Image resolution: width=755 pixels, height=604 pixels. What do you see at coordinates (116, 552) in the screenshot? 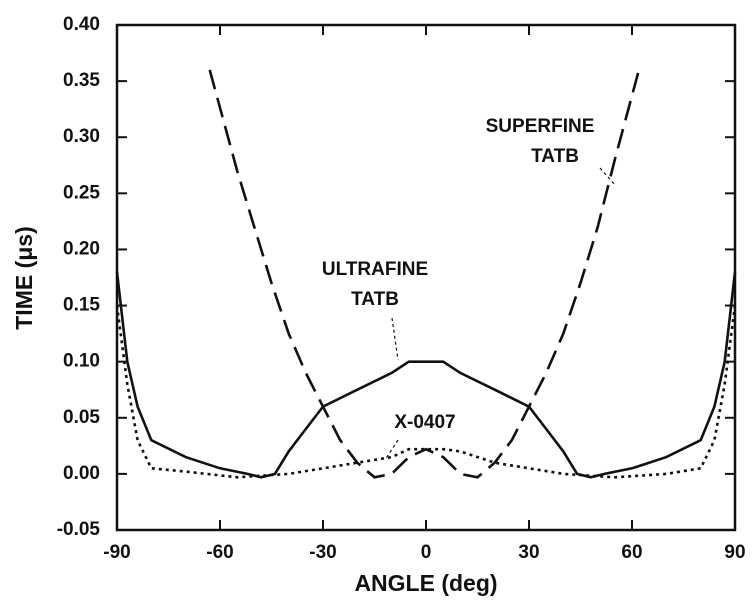
I see `x-tick-label: -90` at bounding box center [116, 552].